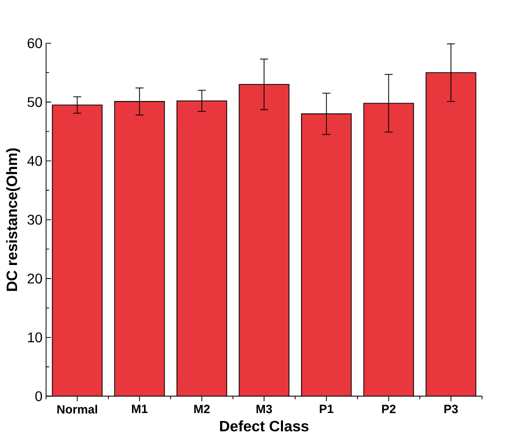 This screenshot has width=513, height=438. I want to click on x-tick-label: P1, so click(327, 409).